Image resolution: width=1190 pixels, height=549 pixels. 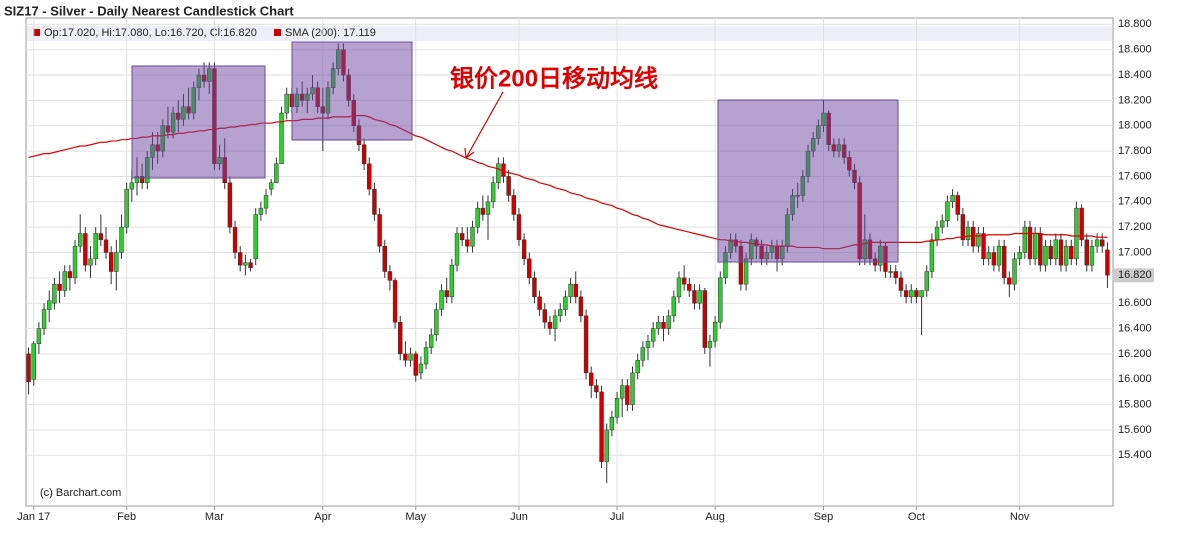 I want to click on y-tick-label: 18.000, so click(x=1135, y=126).